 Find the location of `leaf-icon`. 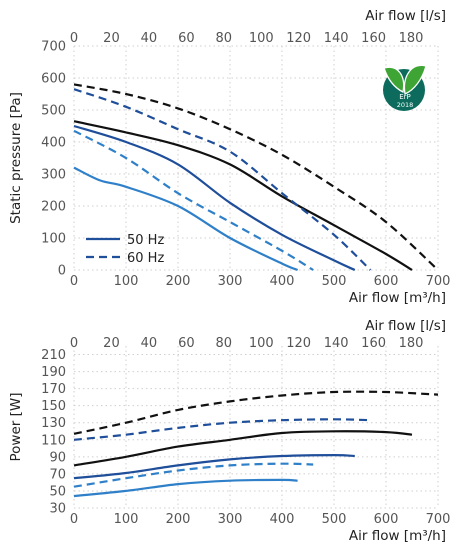

leaf-icon is located at coordinates (394, 79).